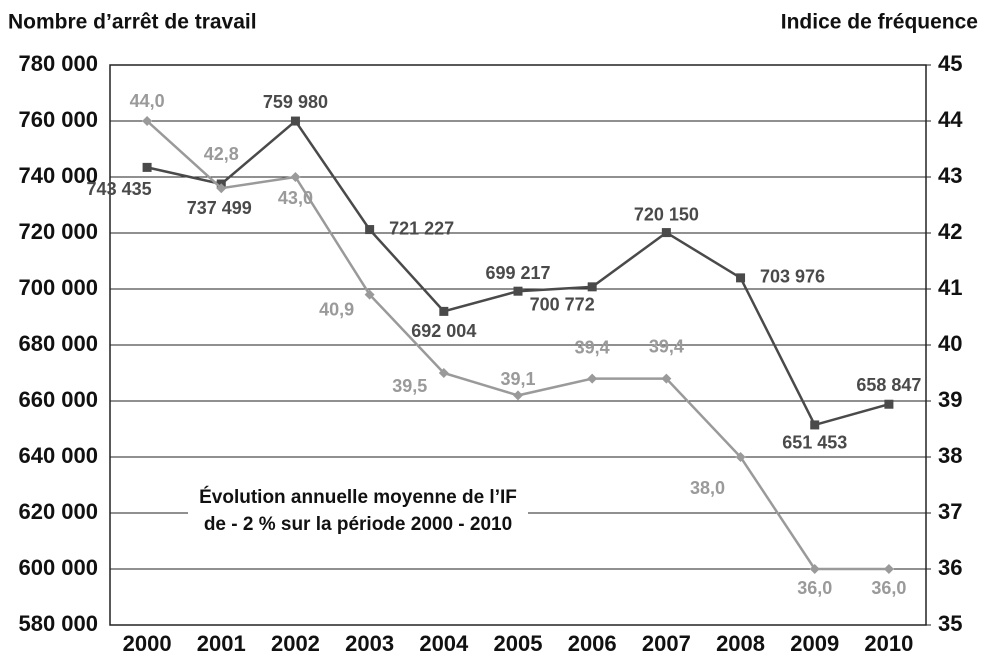  Describe the element at coordinates (369, 643) in the screenshot. I see `x-tick-label: 2003` at that location.